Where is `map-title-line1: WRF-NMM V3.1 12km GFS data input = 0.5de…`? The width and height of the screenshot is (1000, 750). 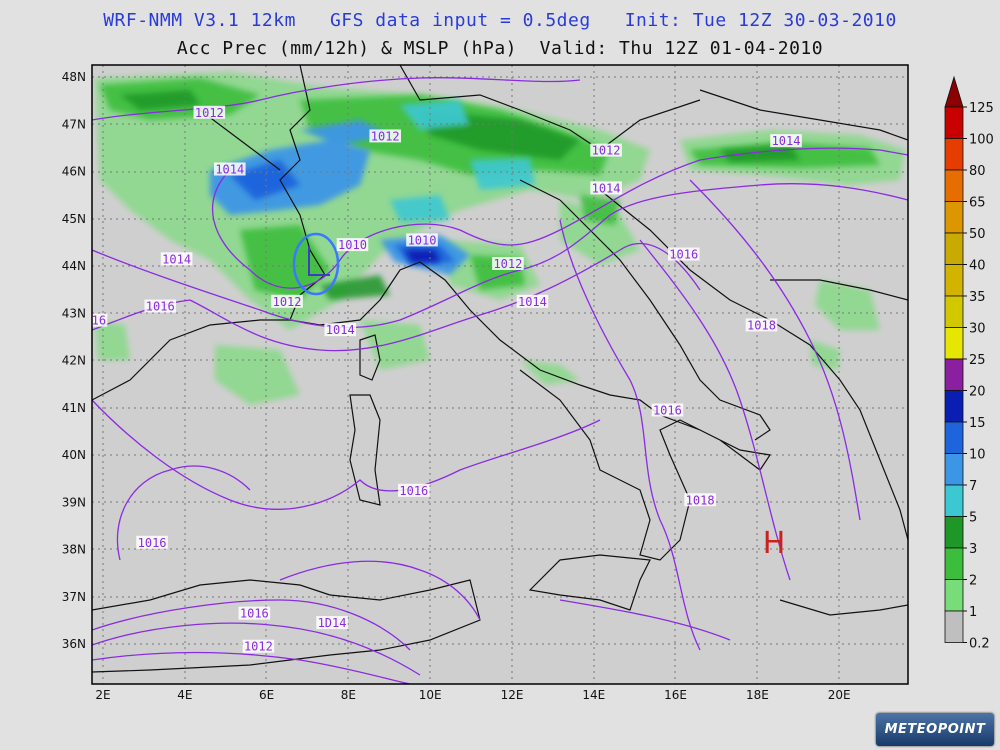
map-title-line1: WRF-NMM V3.1 12km GFS data input = 0.5de… is located at coordinates (500, 20).